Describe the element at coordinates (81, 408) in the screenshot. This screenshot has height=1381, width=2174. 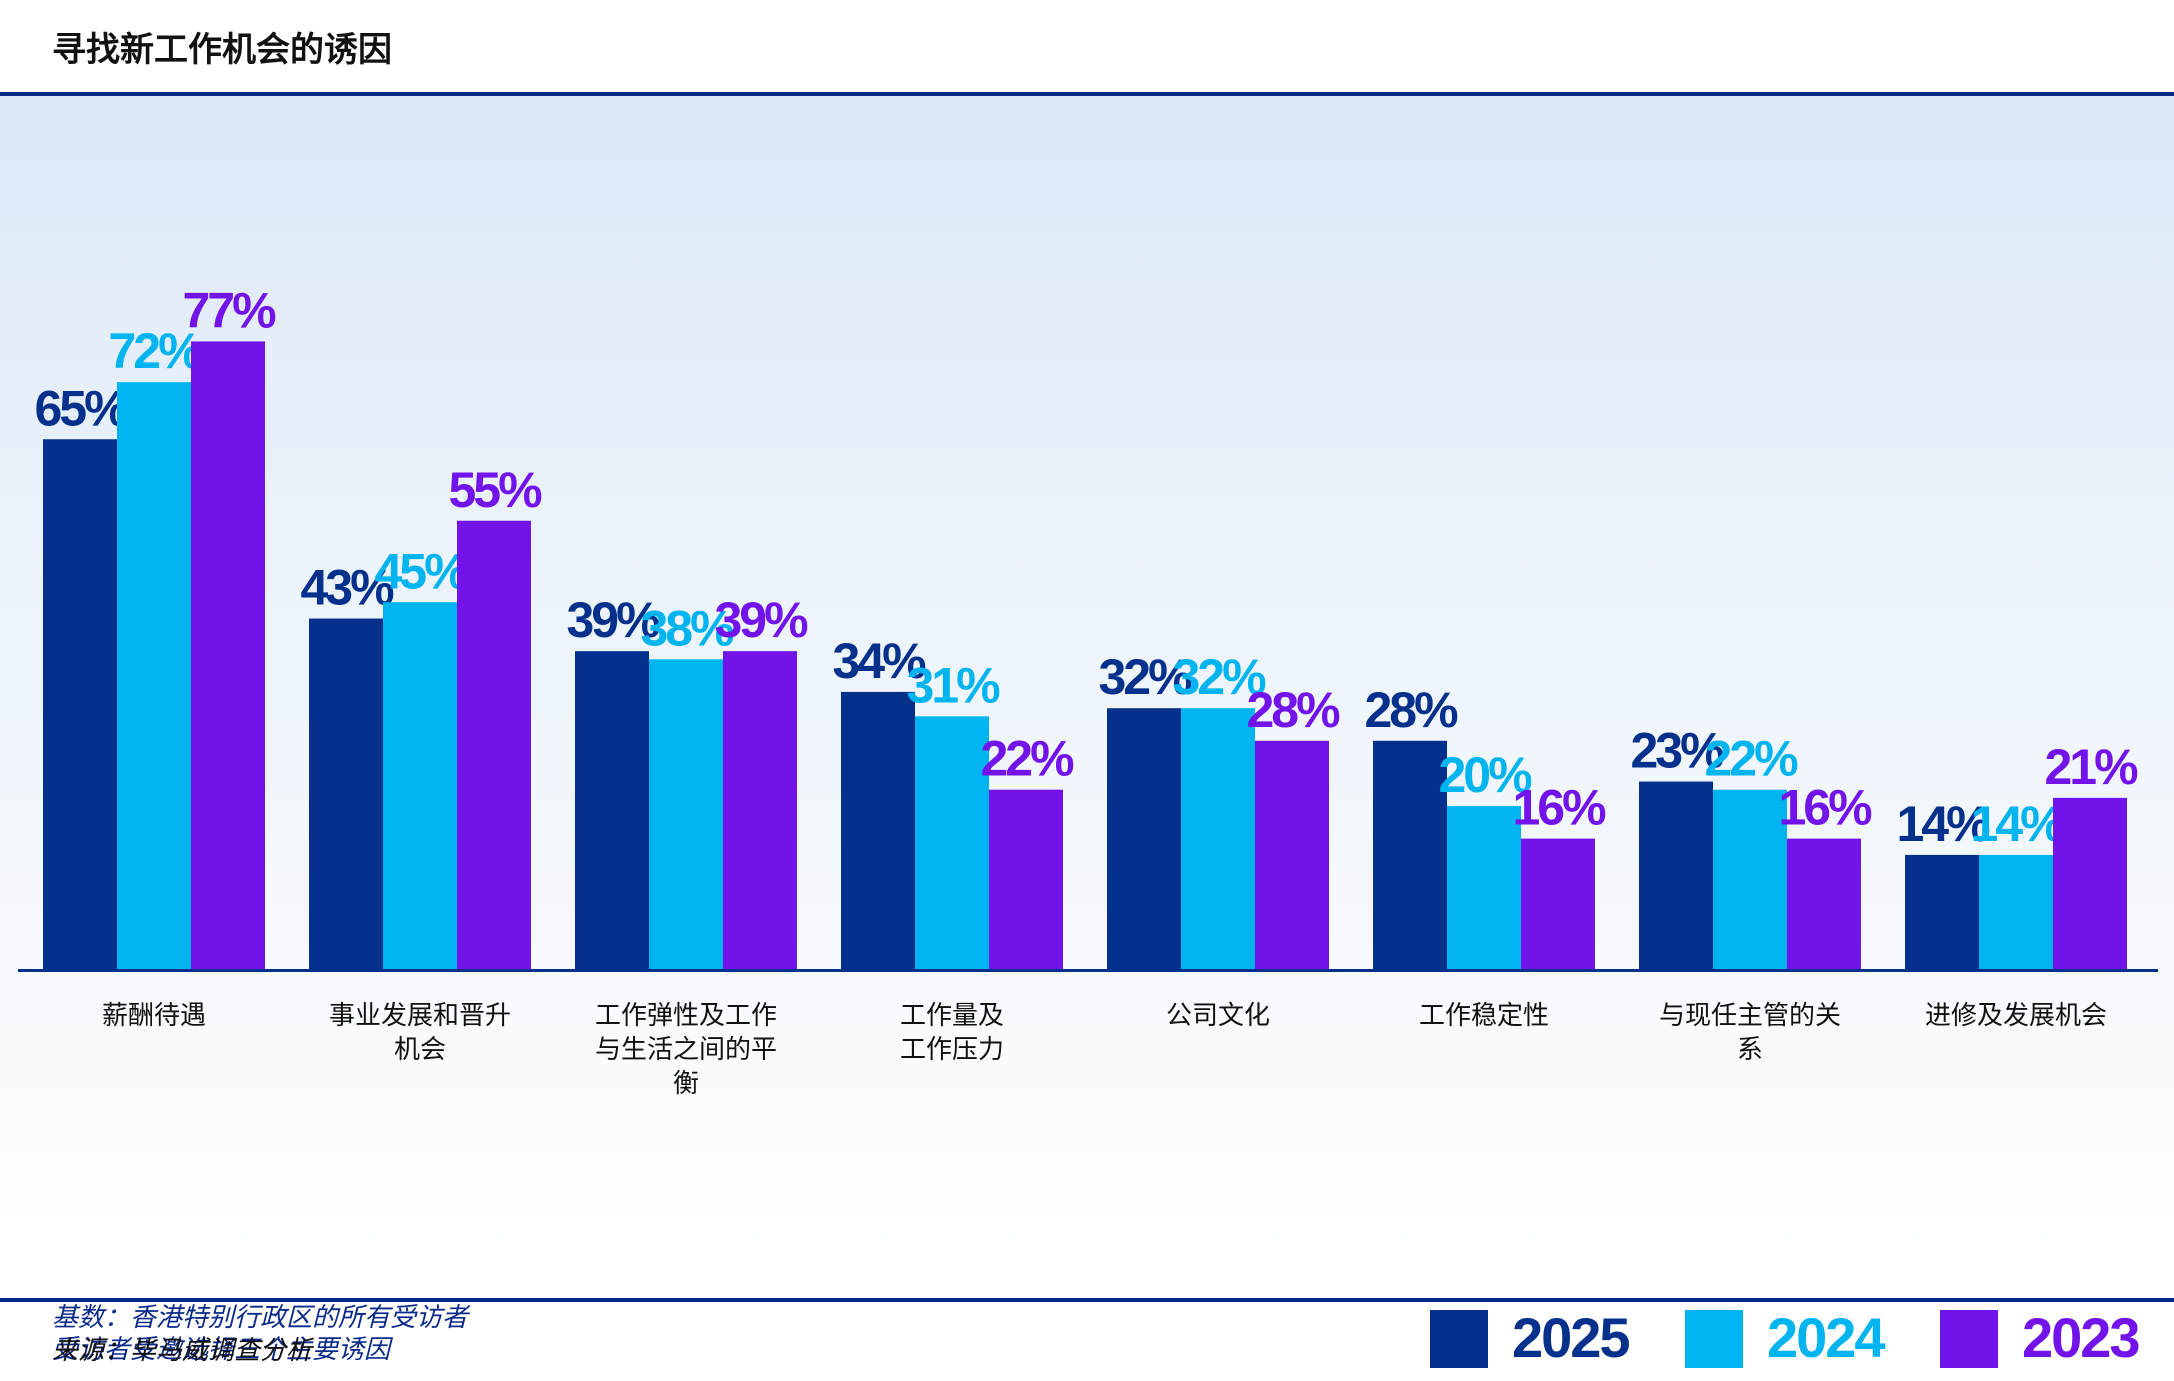
I see `data-label-2025-1: 65%` at that location.